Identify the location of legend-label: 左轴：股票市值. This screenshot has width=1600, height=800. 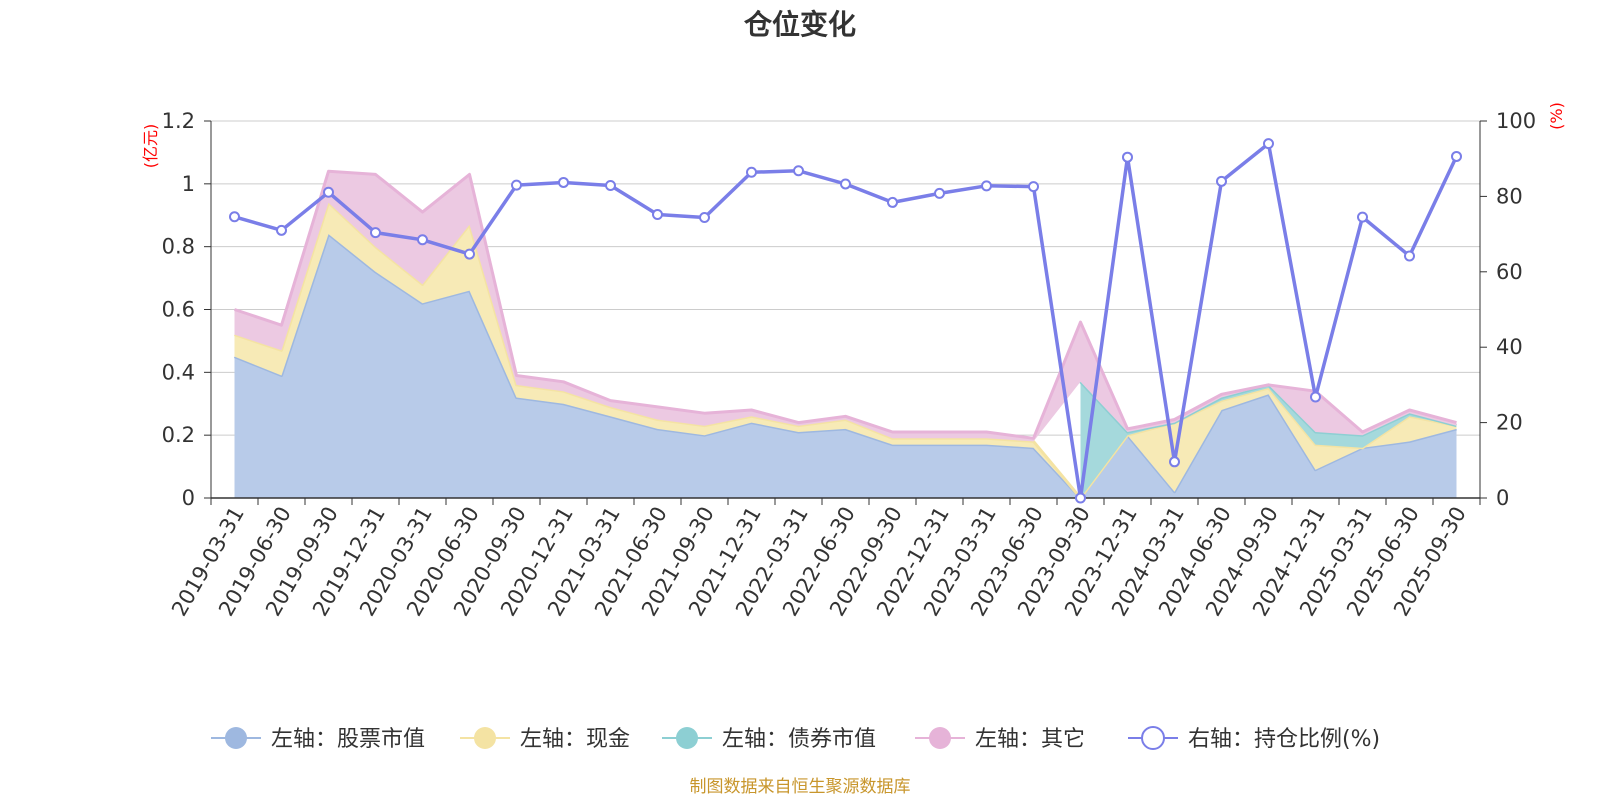
(348, 739).